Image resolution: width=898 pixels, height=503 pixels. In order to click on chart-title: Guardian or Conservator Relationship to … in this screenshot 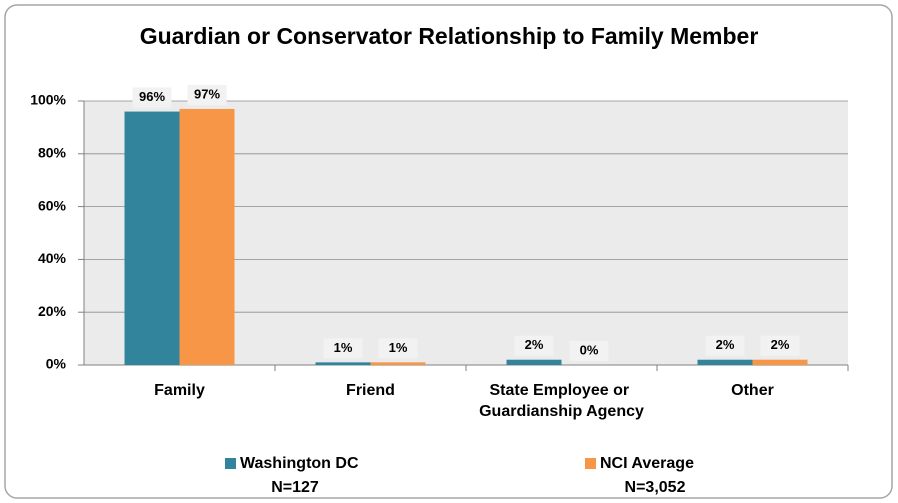, I will do `click(449, 36)`.